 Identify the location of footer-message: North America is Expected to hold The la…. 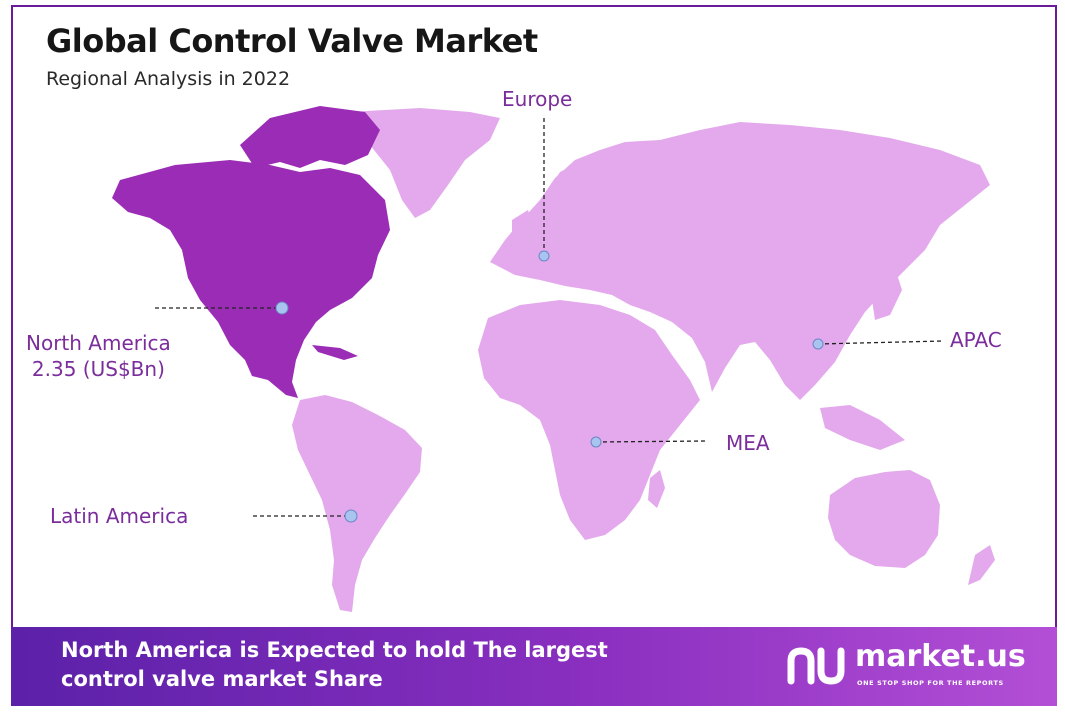
(334, 665).